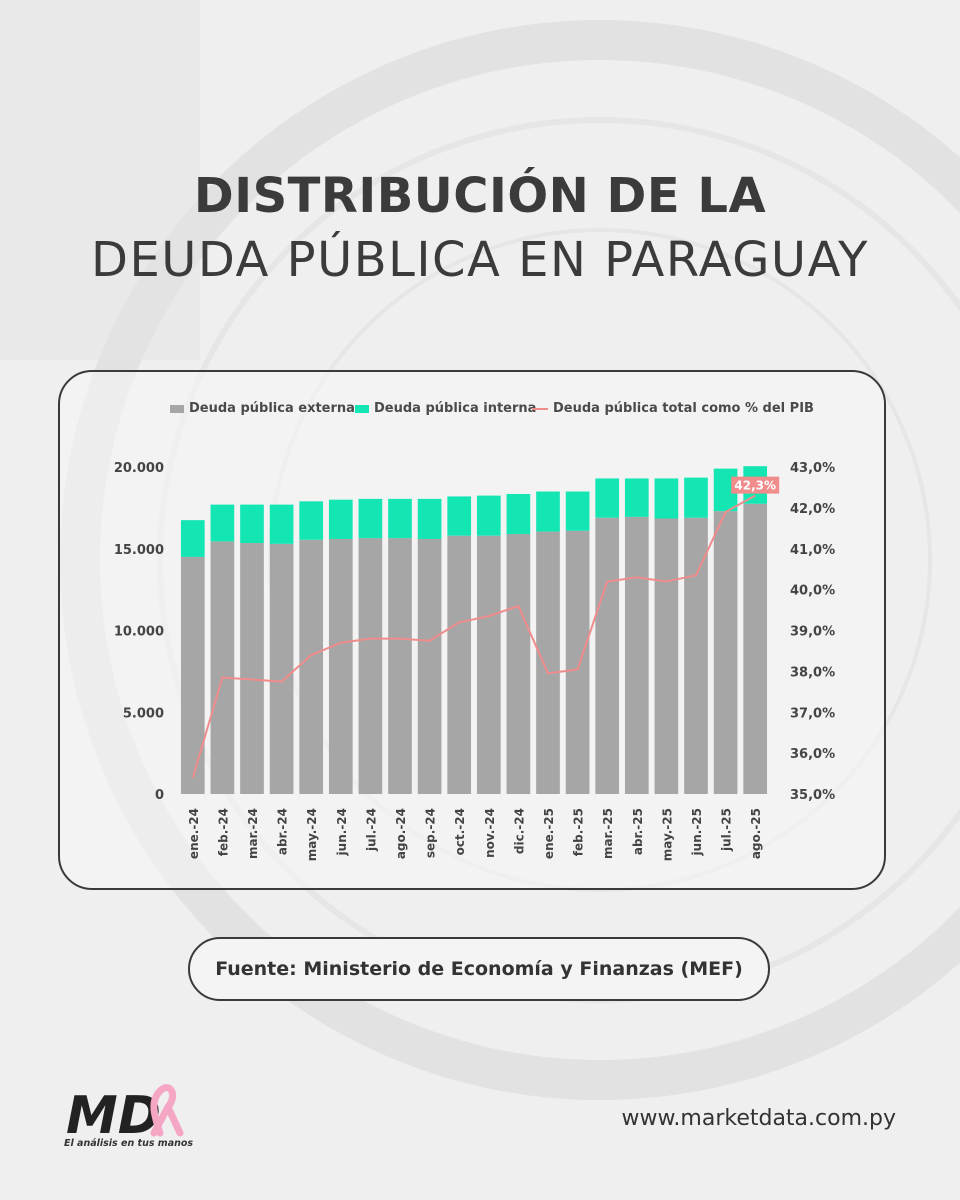 The image size is (960, 1200). Describe the element at coordinates (312, 834) in the screenshot. I see `x-tick-label: may.-24` at that location.